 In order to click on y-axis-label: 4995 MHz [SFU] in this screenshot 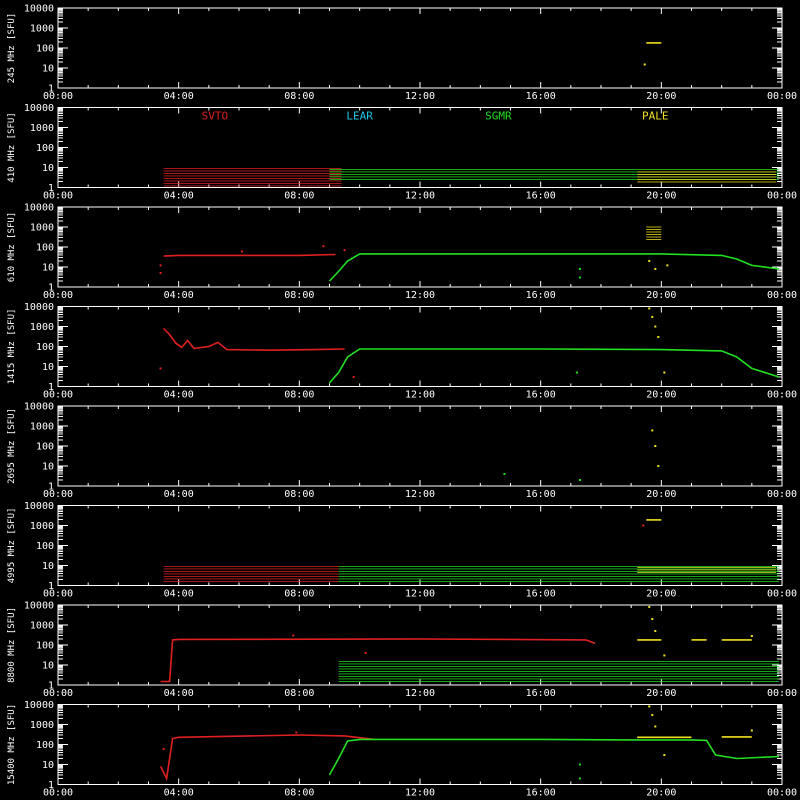, I will do `click(12, 546)`.